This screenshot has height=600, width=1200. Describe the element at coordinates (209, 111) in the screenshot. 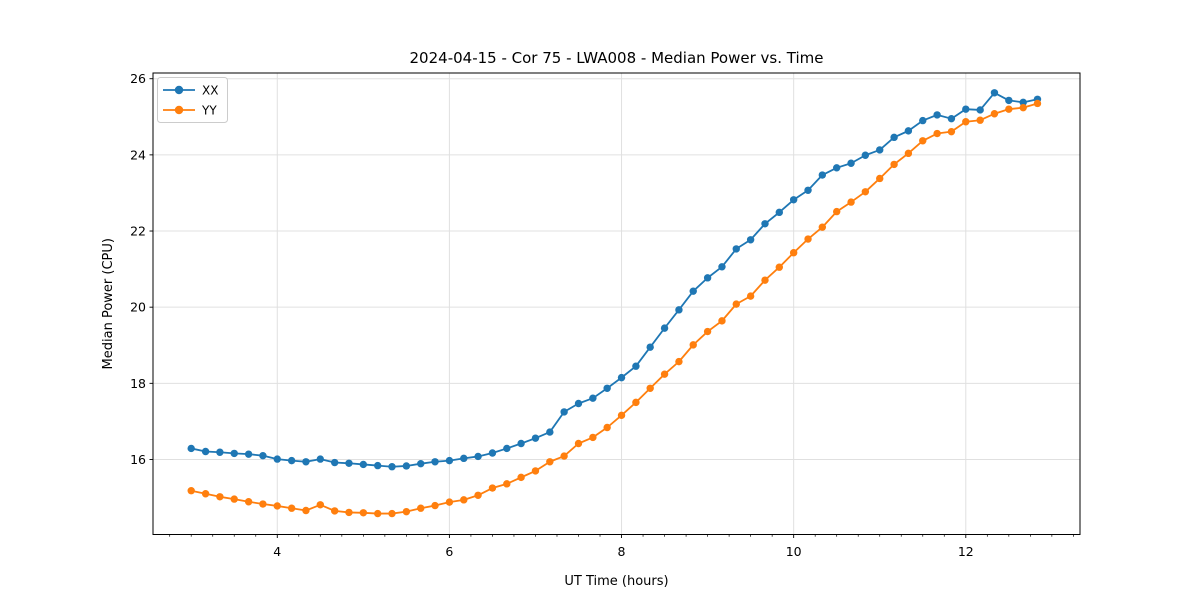

I see `legend-label-yy: YY` at that location.